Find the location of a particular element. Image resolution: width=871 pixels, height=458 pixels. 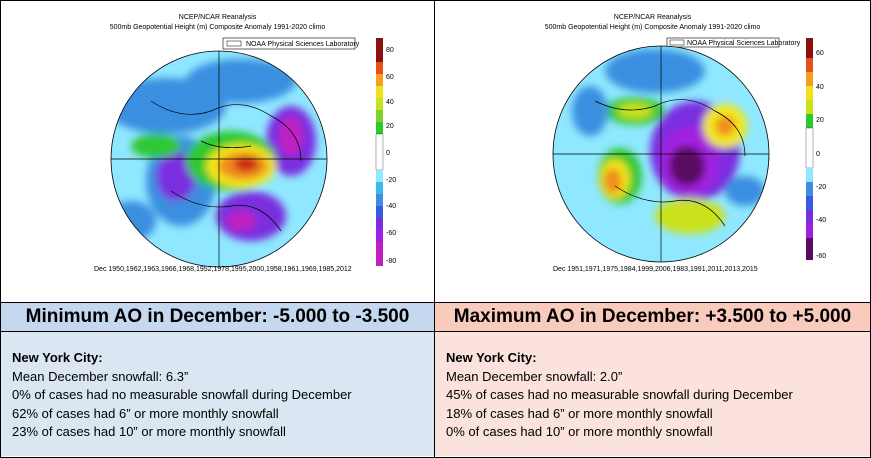

right-tick-2: 20 is located at coordinates (820, 120).